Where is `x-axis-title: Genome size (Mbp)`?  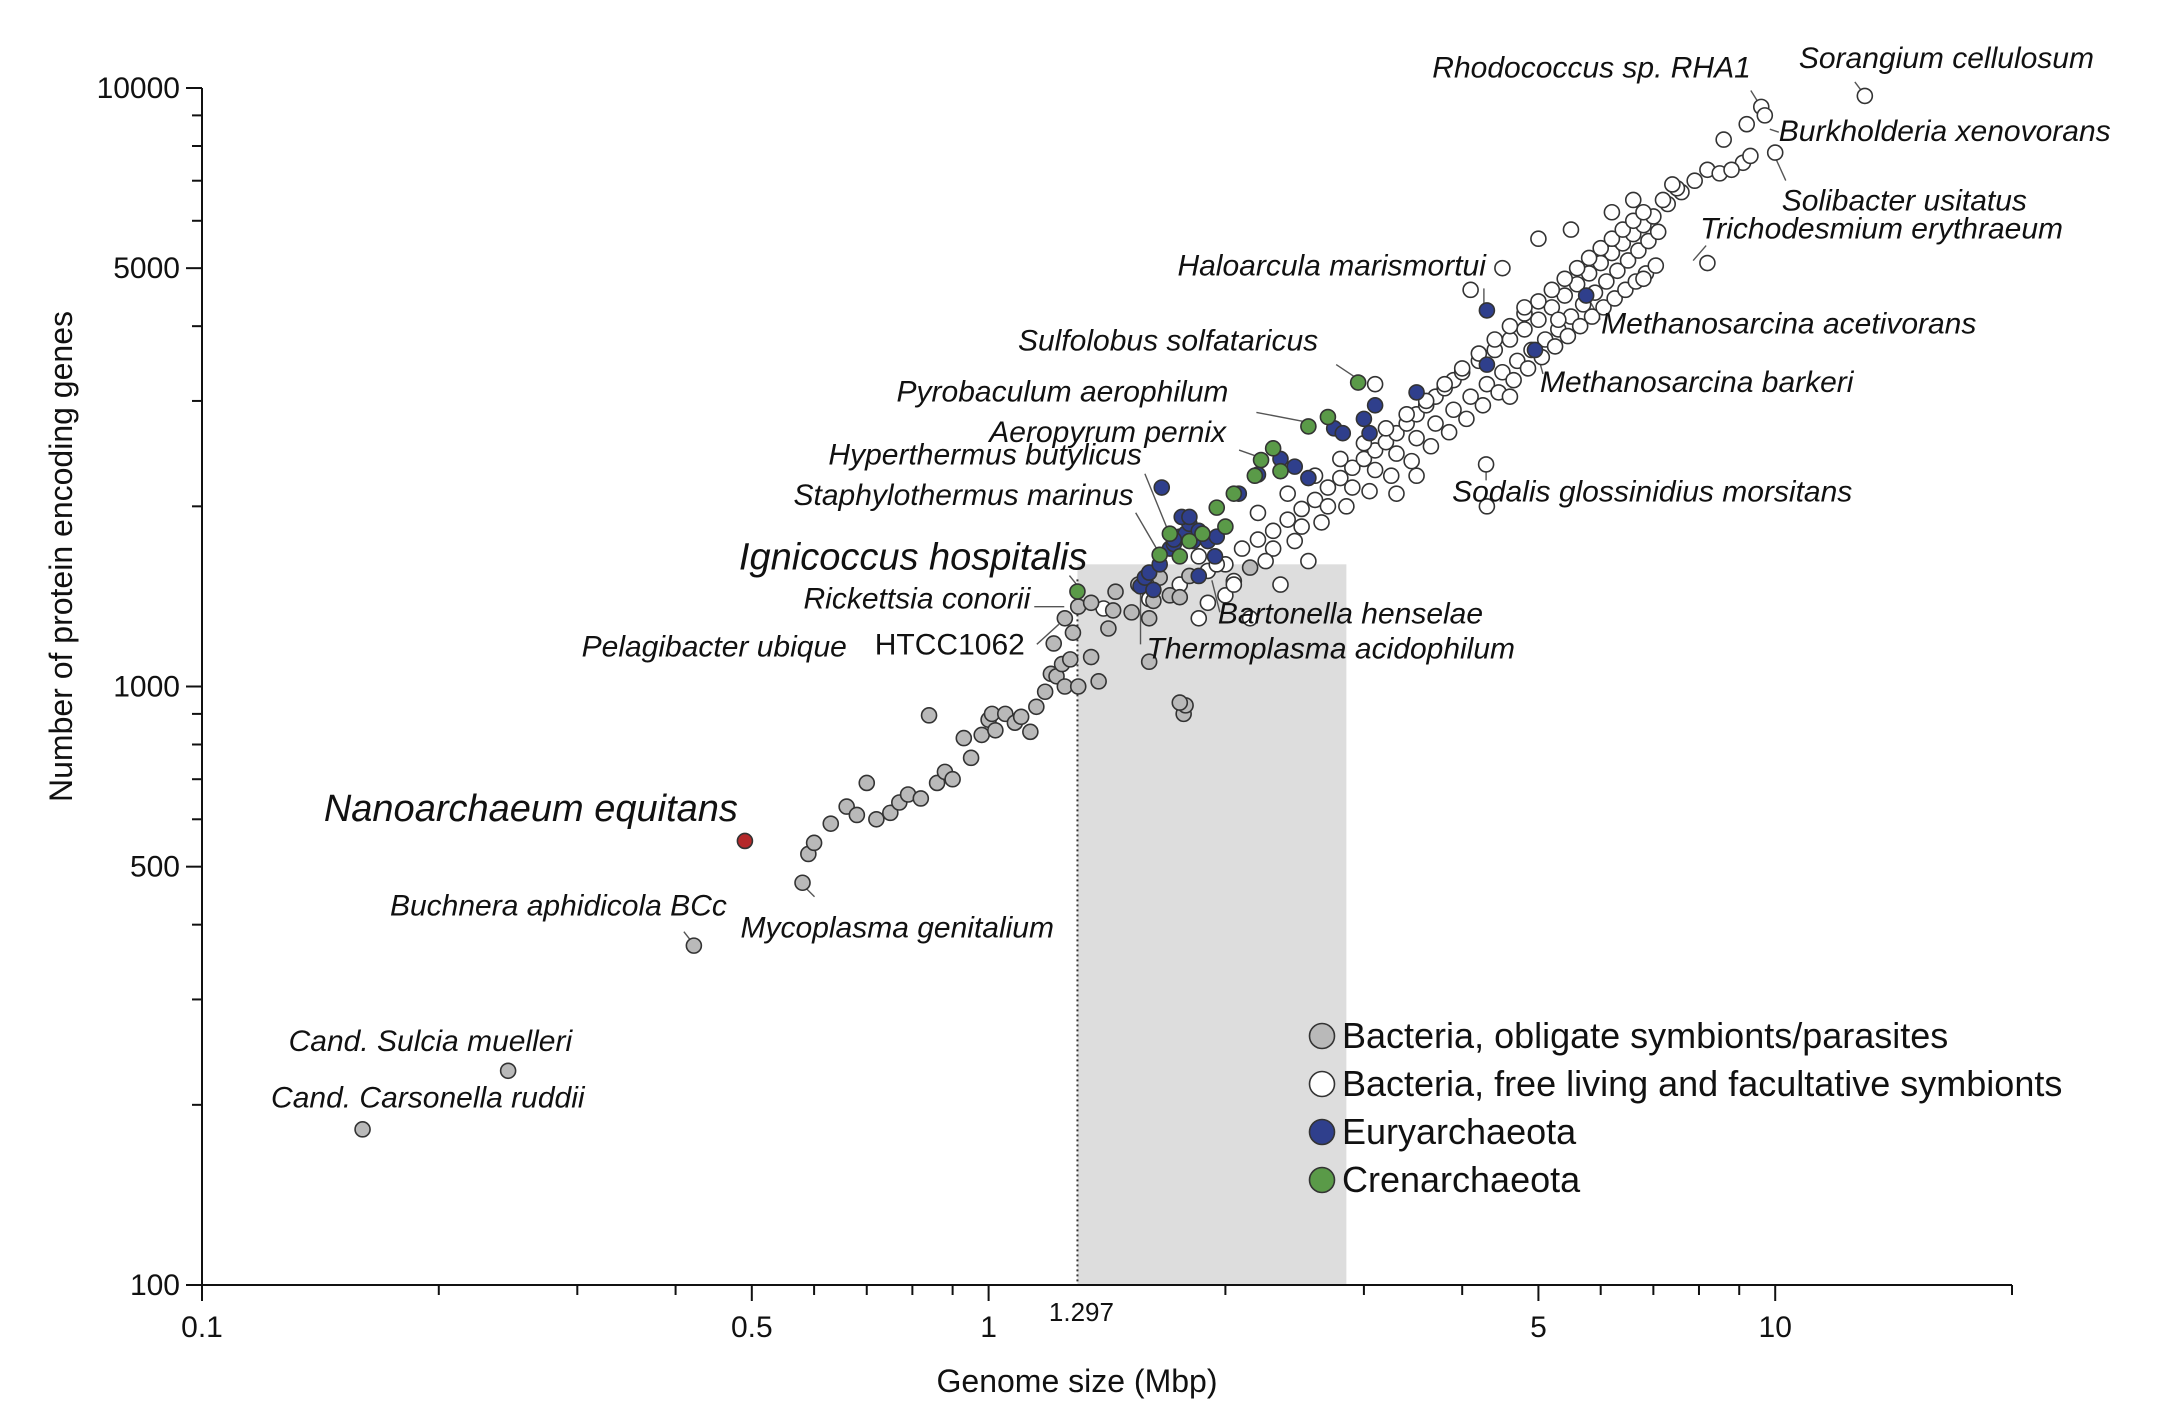
x-axis-title: Genome size (Mbp) is located at coordinates (1077, 1381).